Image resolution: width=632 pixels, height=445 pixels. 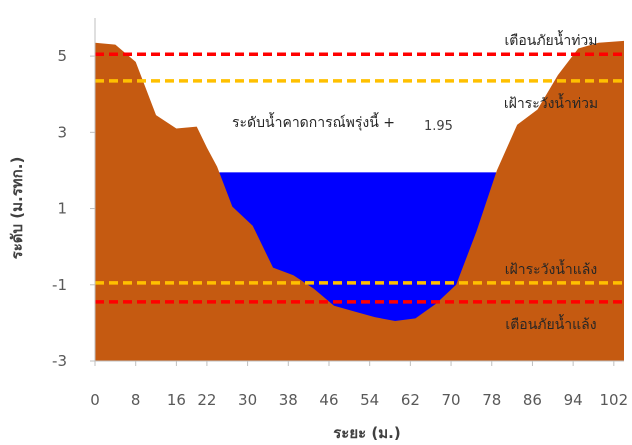 I want to click on reference-label: เฝ้าระวังน้ำแล้ง, so click(x=551, y=268).